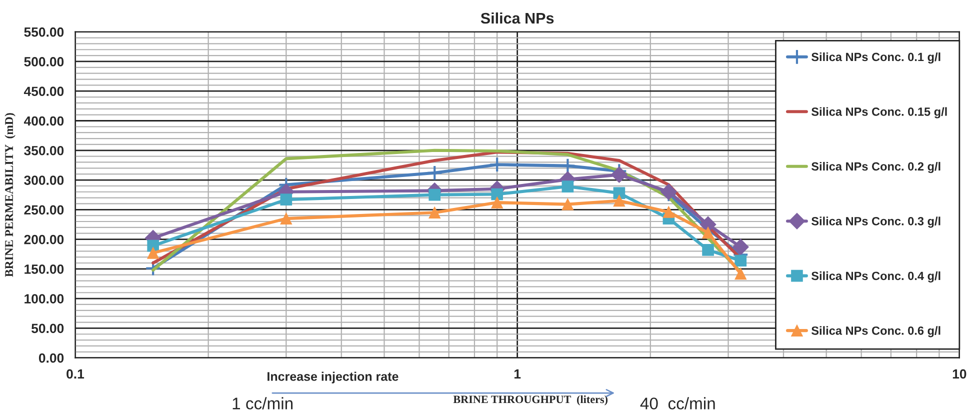  What do you see at coordinates (44, 299) in the screenshot?
I see `y-tick-label: 100.00` at bounding box center [44, 299].